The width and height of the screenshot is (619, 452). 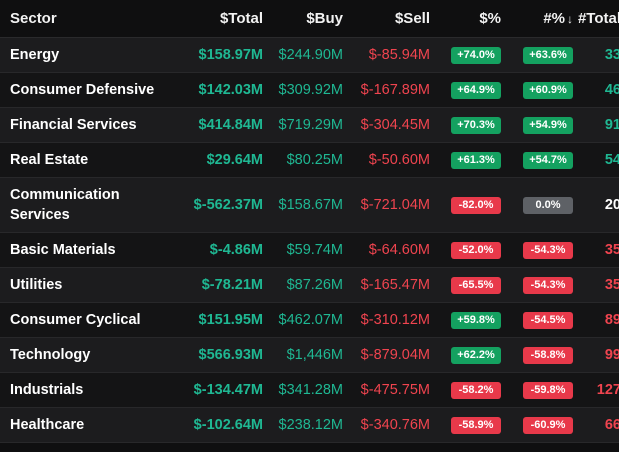 What do you see at coordinates (33, 18) in the screenshot?
I see `header-sector-label: Sector` at bounding box center [33, 18].